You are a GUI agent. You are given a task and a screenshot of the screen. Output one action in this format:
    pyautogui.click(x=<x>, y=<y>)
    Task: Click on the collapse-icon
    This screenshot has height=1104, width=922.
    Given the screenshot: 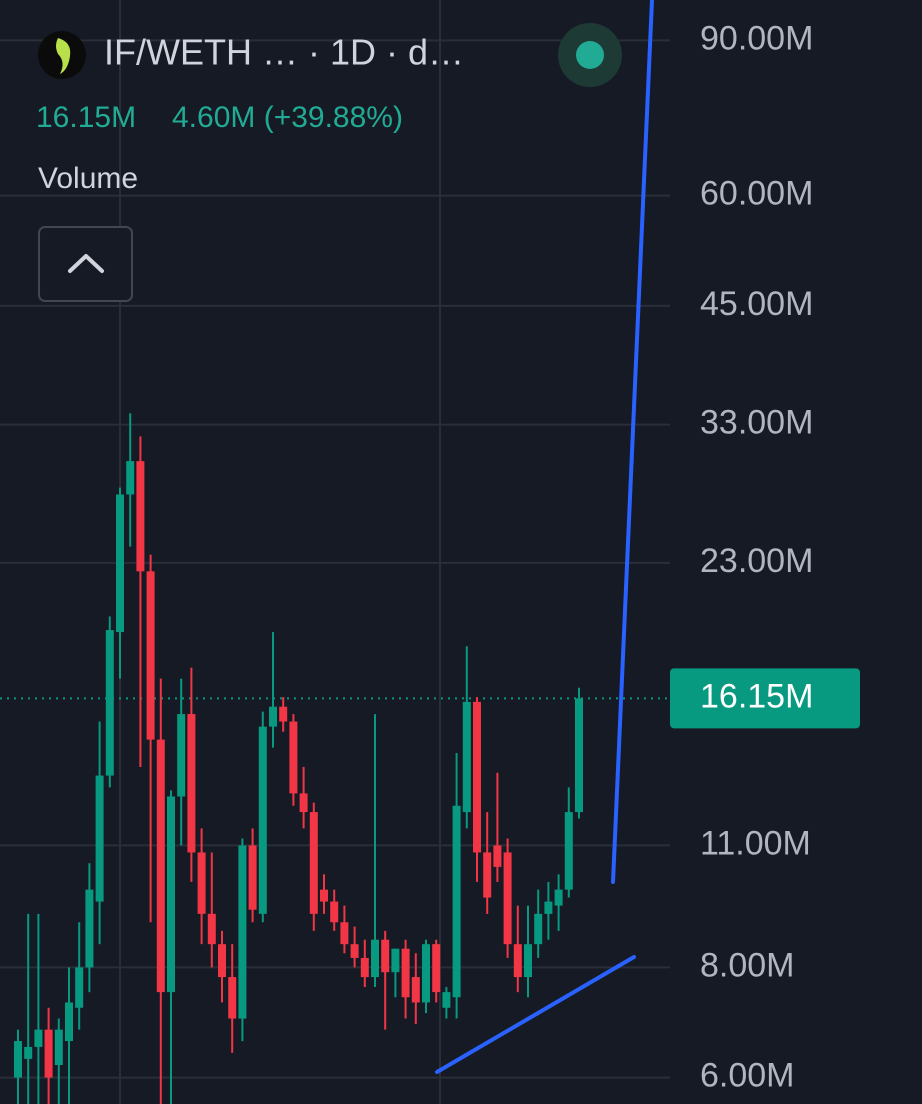 What is the action you would take?
    pyautogui.click(x=86, y=263)
    